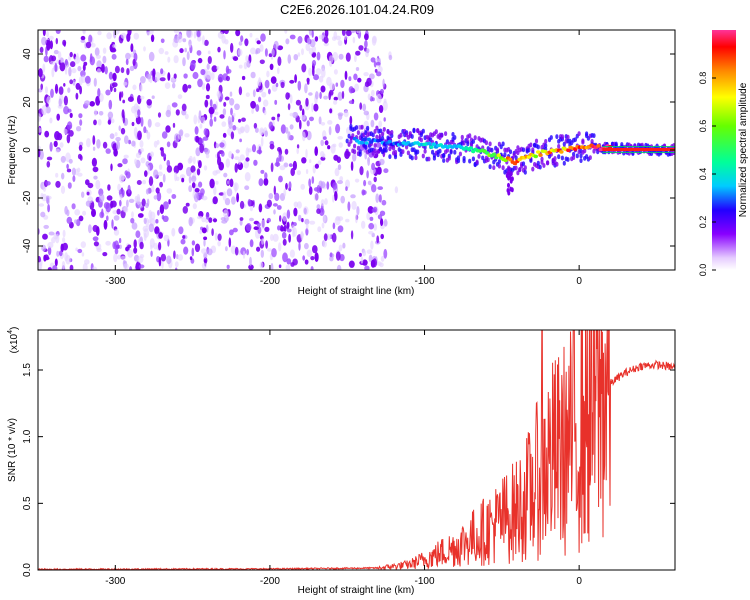 The width and height of the screenshot is (750, 600). I want to click on snr-xtick-label: -100, so click(425, 581).